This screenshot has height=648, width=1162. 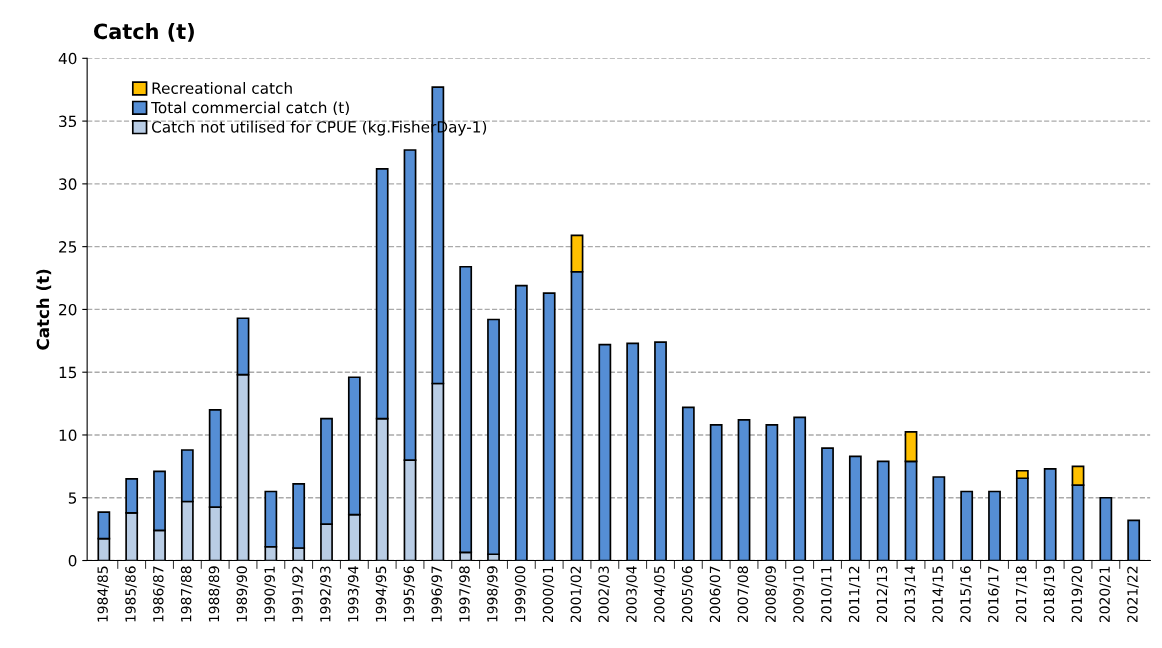 I want to click on x-tick-label: 2012/13, so click(x=882, y=594).